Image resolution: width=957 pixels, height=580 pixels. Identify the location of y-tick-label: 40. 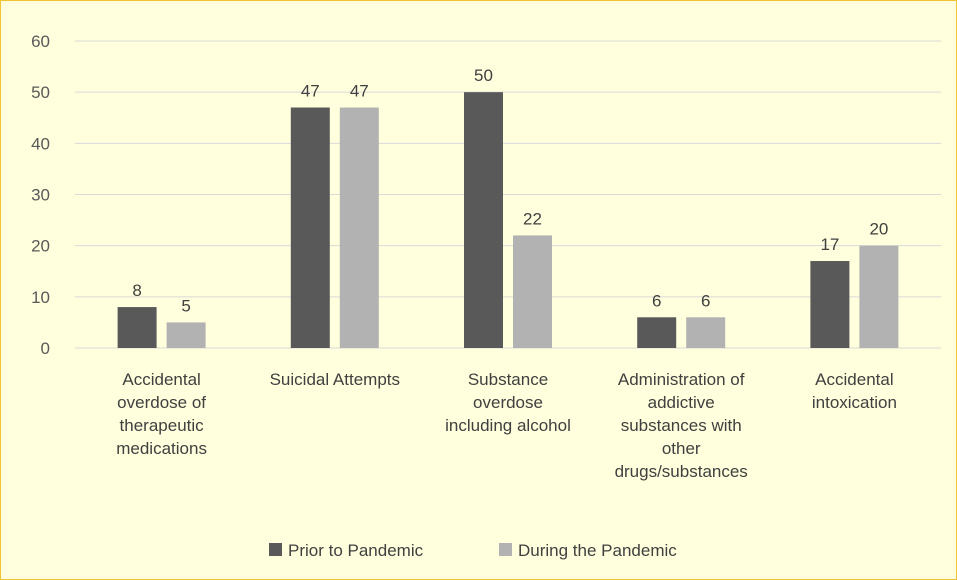
(40, 143).